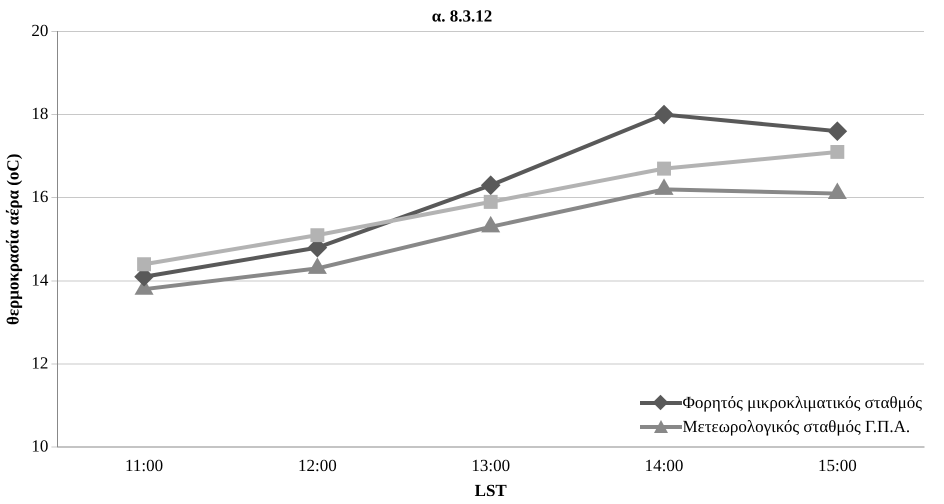  What do you see at coordinates (39, 196) in the screenshot?
I see `y-tick-label: 16` at bounding box center [39, 196].